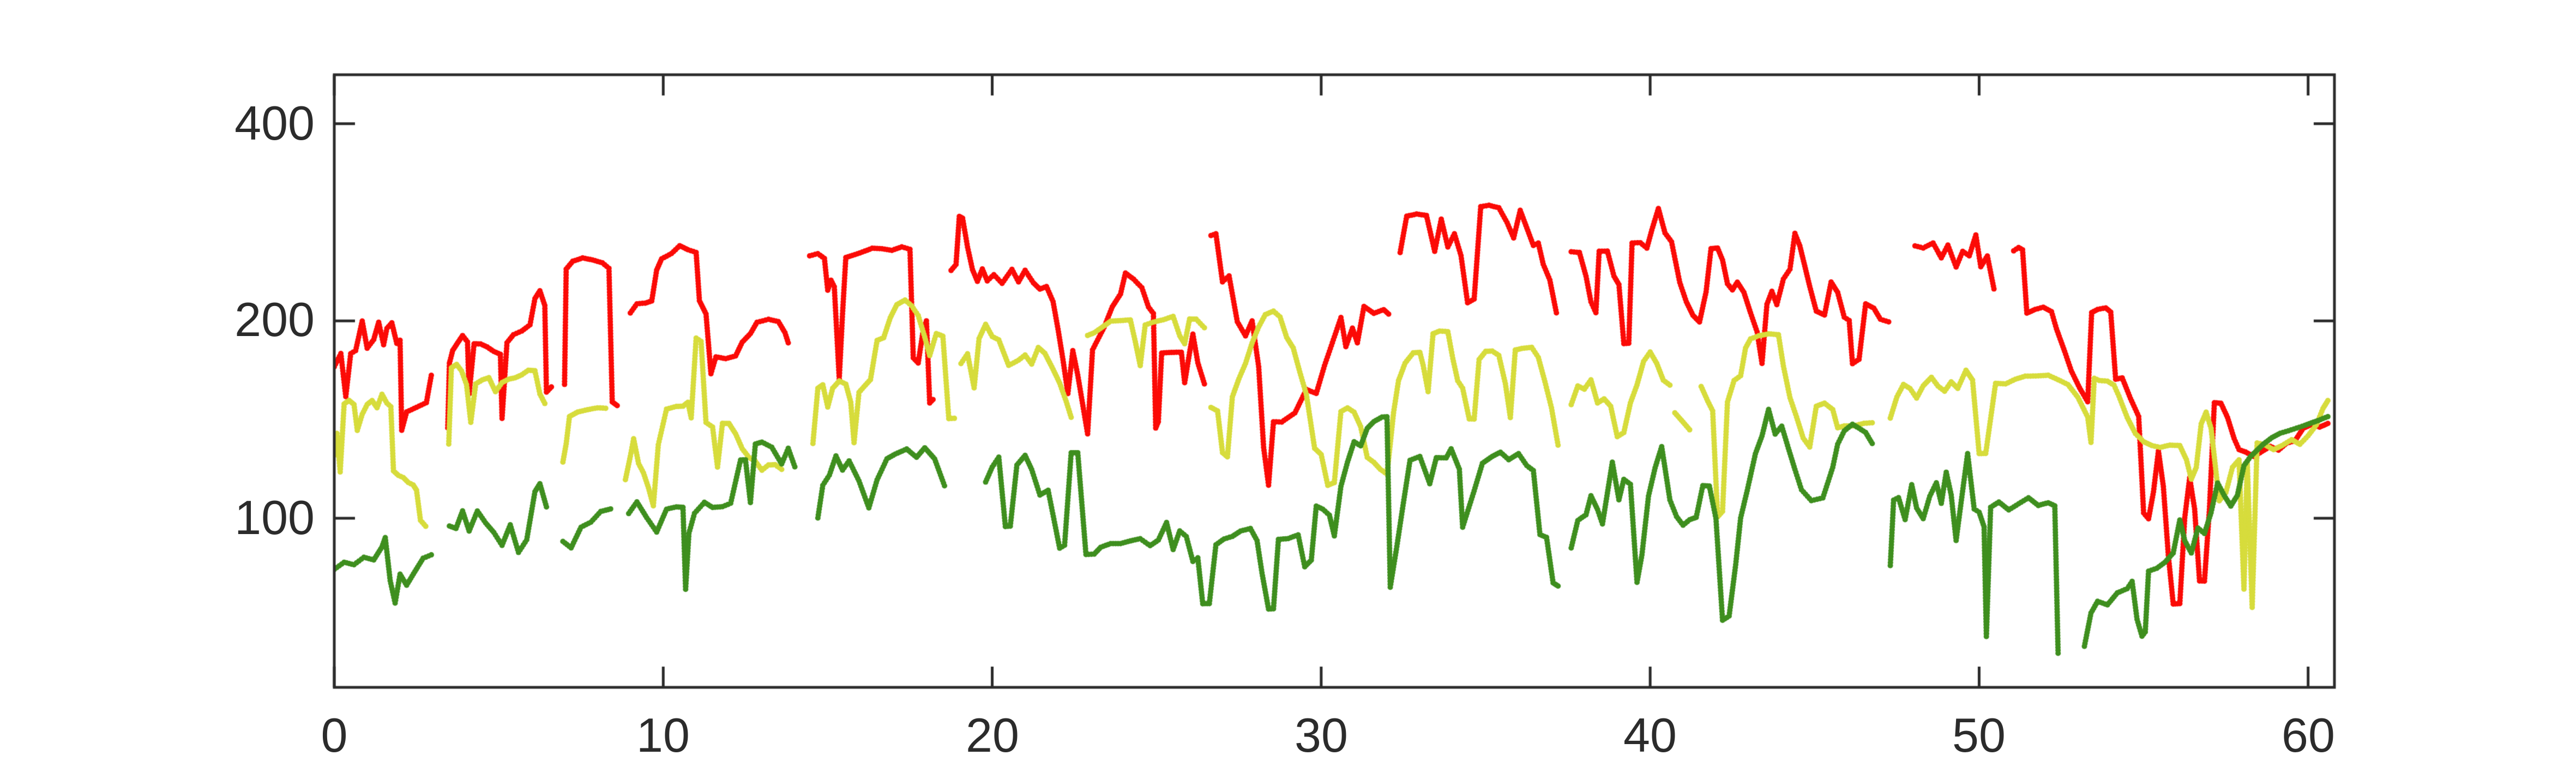 The height and width of the screenshot is (773, 2576). Describe the element at coordinates (334, 735) in the screenshot. I see `x-tick-label-0: 0` at that location.